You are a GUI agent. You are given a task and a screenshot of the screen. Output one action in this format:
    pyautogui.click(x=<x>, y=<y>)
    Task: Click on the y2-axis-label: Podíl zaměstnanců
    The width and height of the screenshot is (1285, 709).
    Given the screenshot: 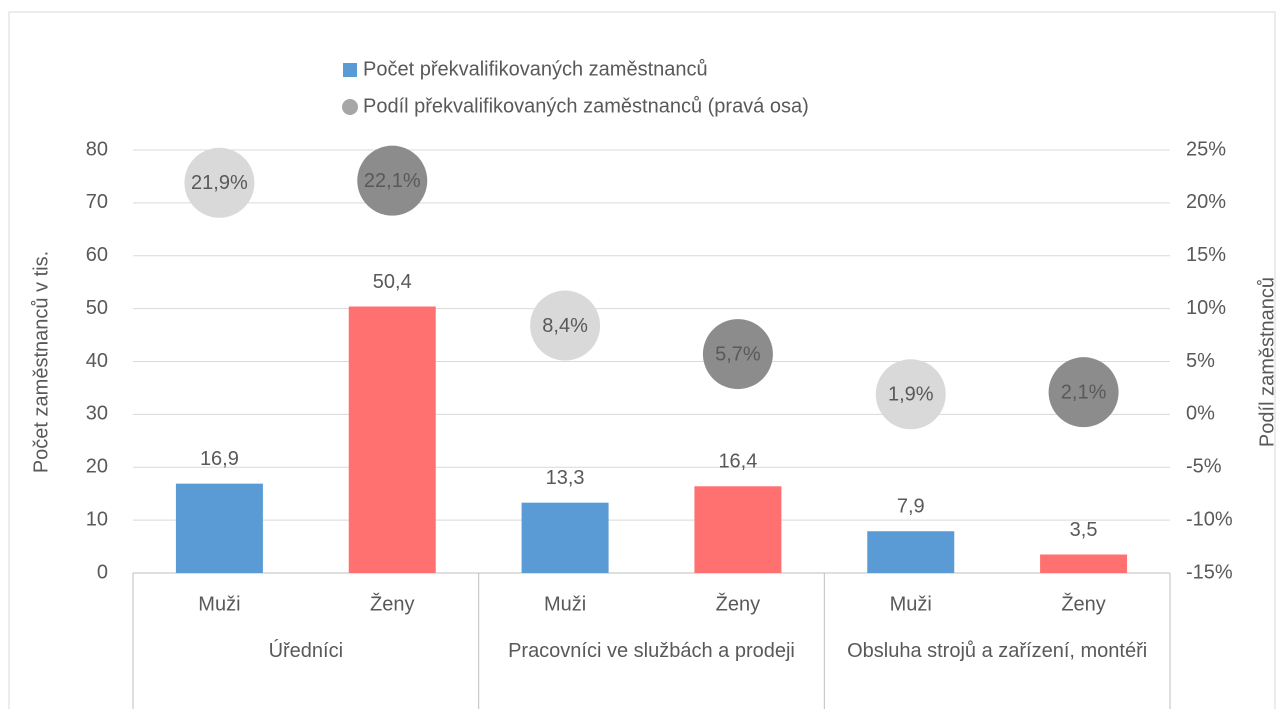 What is the action you would take?
    pyautogui.click(x=1267, y=362)
    